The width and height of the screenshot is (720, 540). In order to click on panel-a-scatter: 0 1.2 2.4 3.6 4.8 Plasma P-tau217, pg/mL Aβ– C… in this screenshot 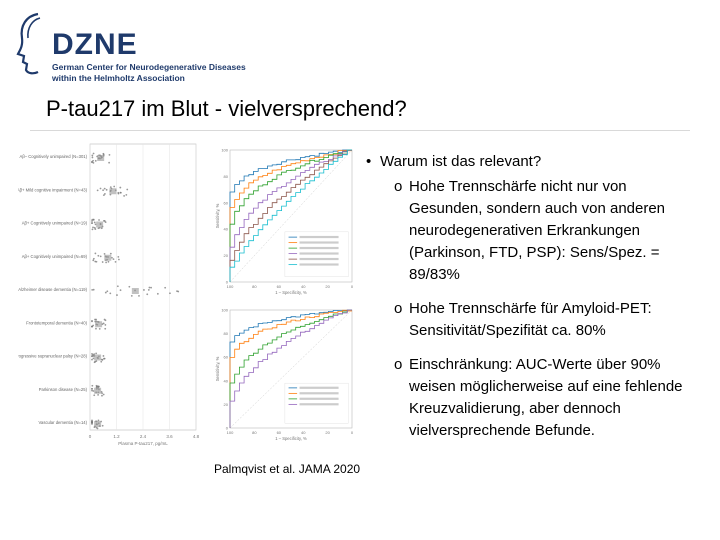, I will do `click(109, 294)`.